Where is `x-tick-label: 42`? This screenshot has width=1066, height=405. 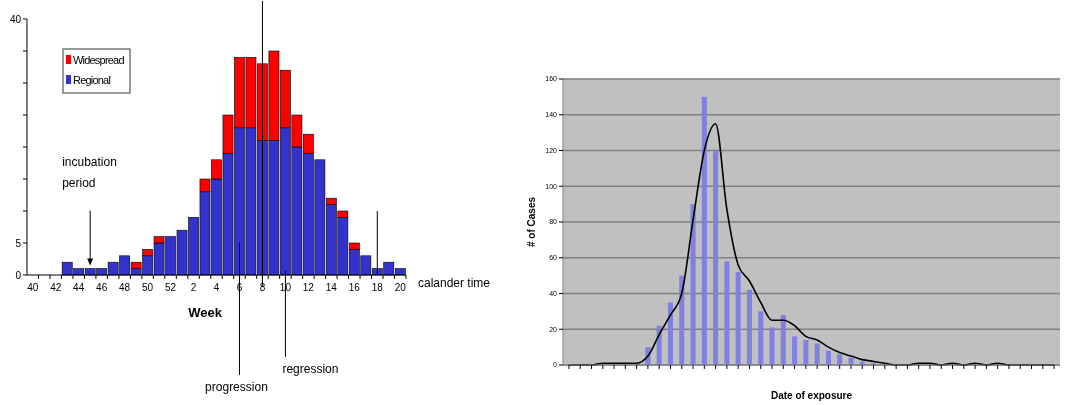 x-tick-label: 42 is located at coordinates (56, 287).